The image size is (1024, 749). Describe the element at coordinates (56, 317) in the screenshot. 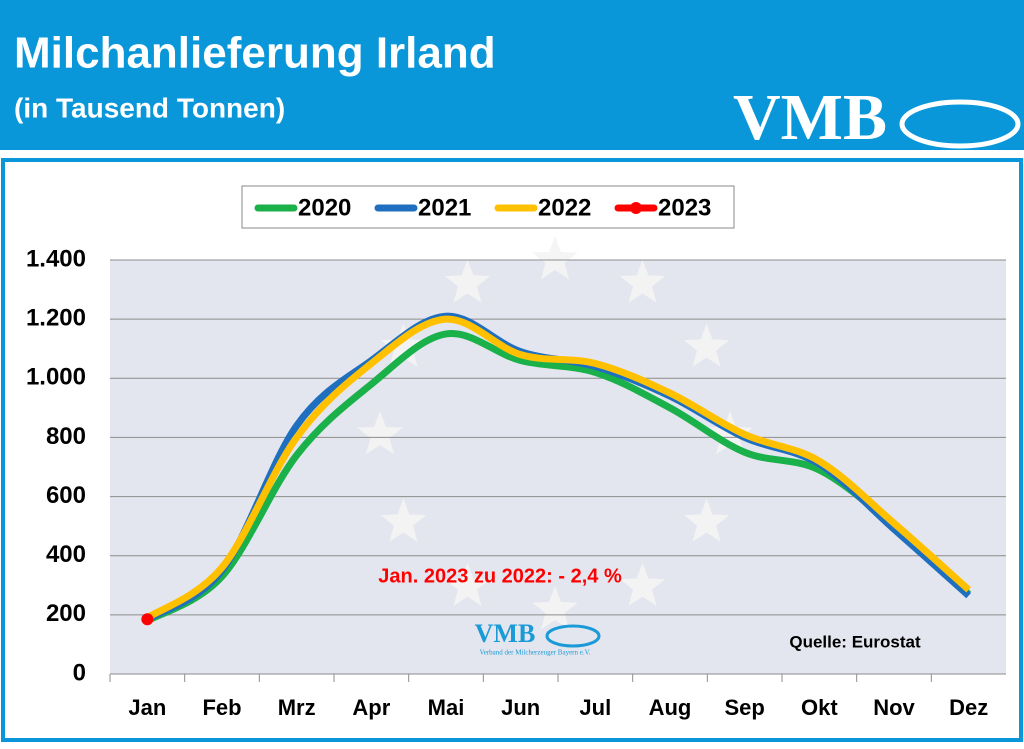

I see `y-tick-label: 1.200` at that location.